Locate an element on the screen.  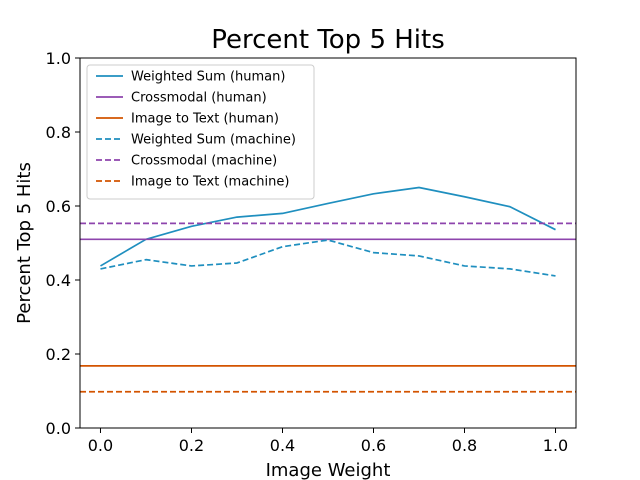
x-tick-label: 0.0 is located at coordinates (100, 445).